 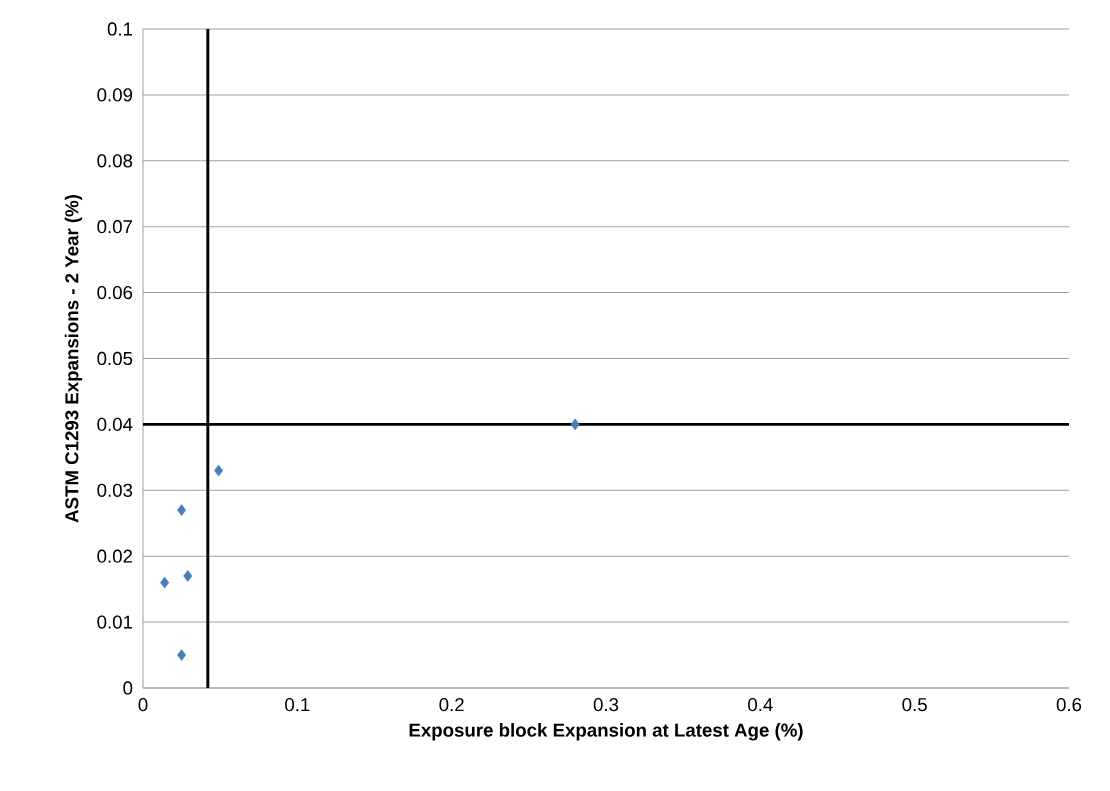 I want to click on y-tick-label: 0.05, so click(x=115, y=358).